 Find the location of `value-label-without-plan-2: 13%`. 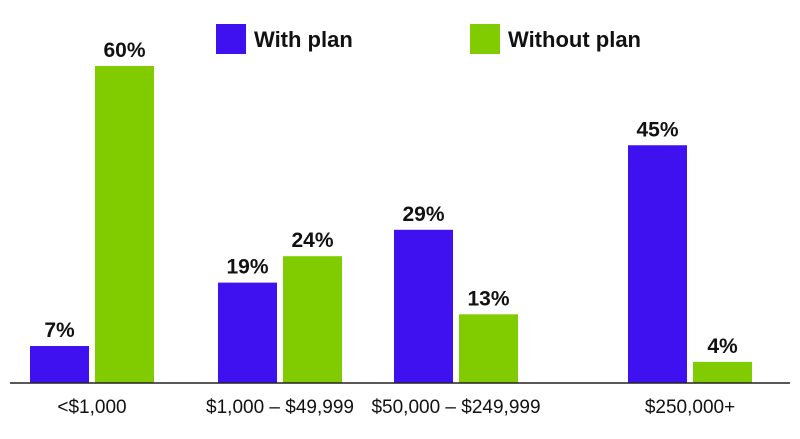

value-label-without-plan-2: 13% is located at coordinates (488, 298).